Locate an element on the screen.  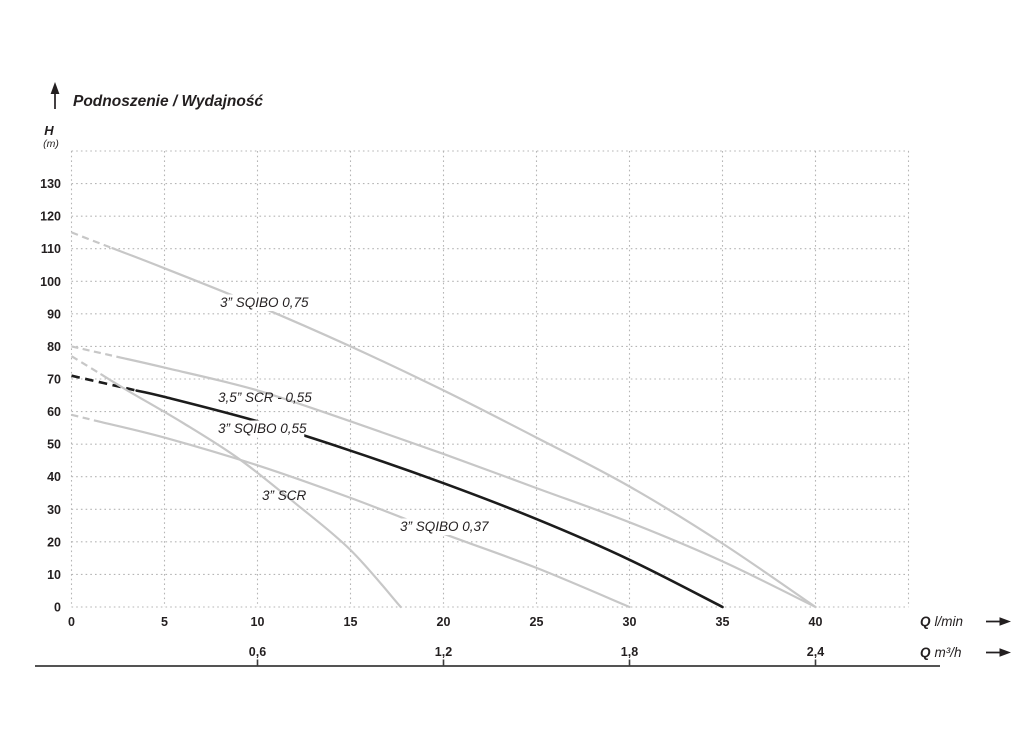
curve-label-3-sqibo-0-55: 3” SQIBO 0,55 is located at coordinates (262, 428).